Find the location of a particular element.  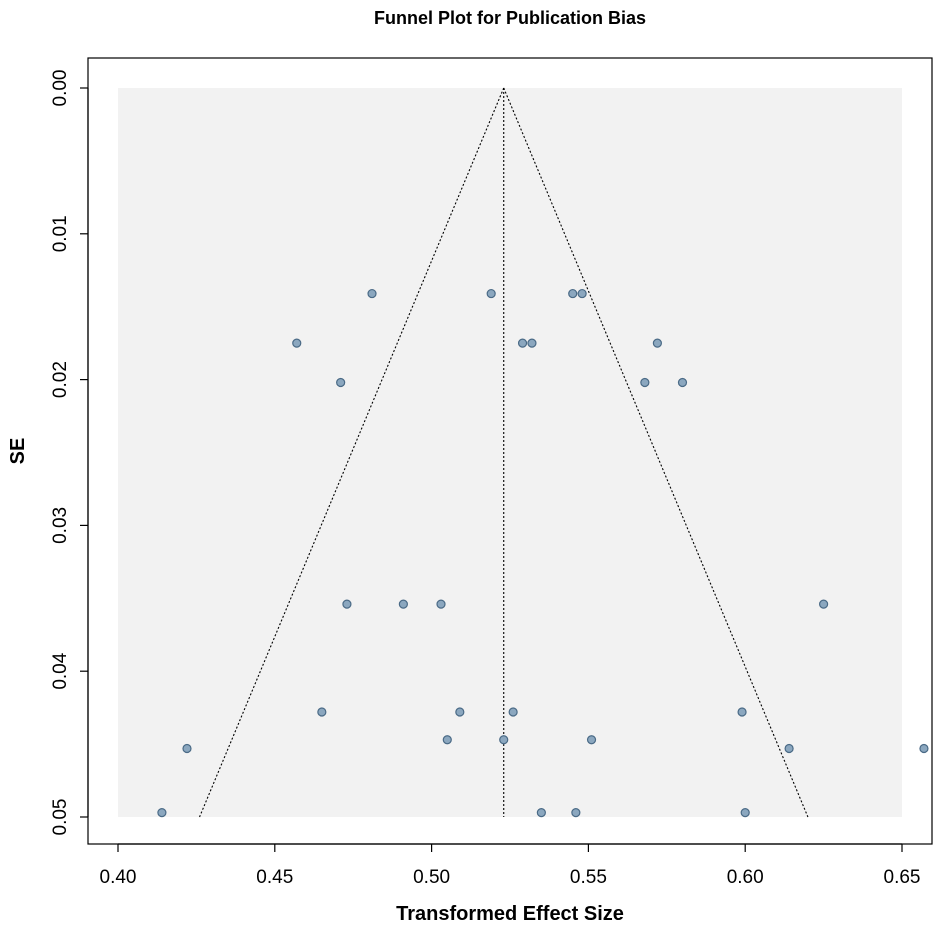

y-axis-title: SE is located at coordinates (18, 451).